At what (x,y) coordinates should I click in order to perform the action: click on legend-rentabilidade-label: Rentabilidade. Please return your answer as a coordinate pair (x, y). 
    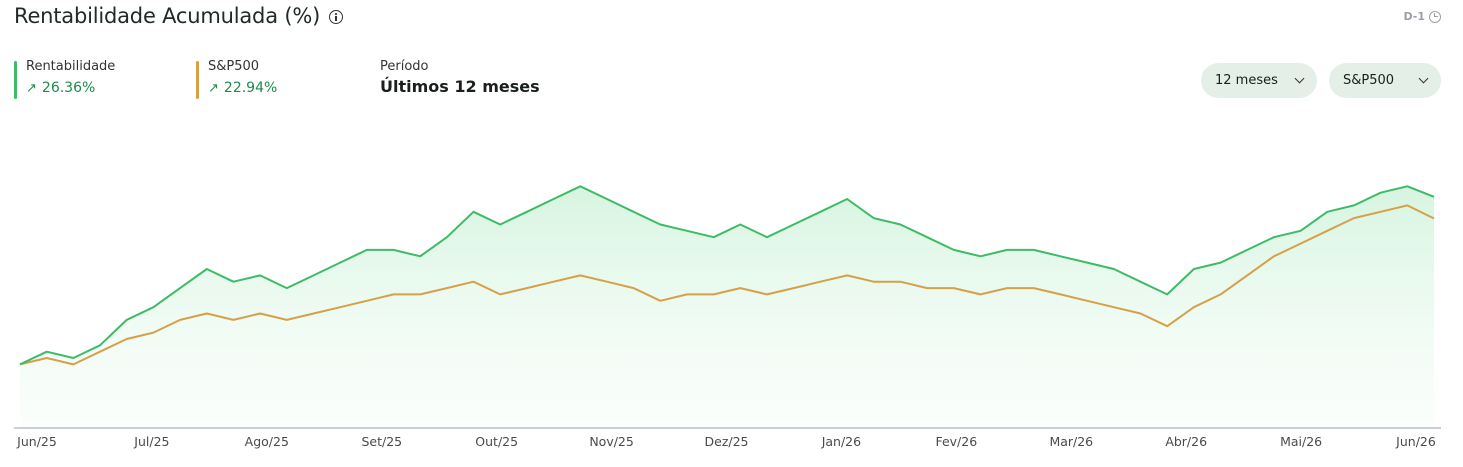
    Looking at the image, I should click on (71, 66).